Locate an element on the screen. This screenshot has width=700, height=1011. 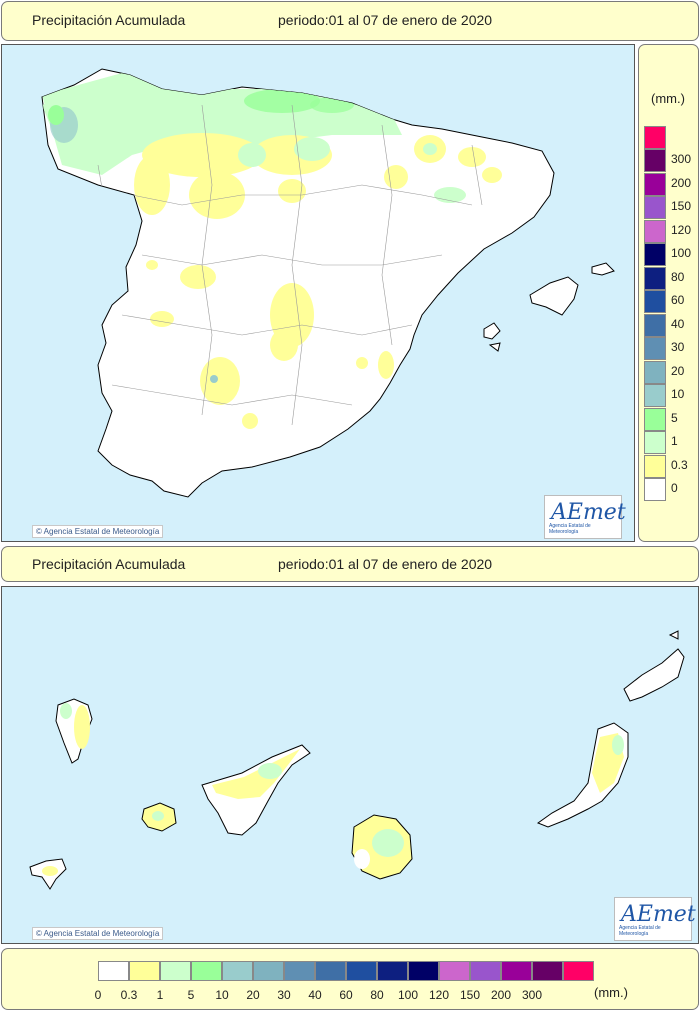
bottom-period: periodo:01 al 07 de enero de 2020 is located at coordinates (385, 564).